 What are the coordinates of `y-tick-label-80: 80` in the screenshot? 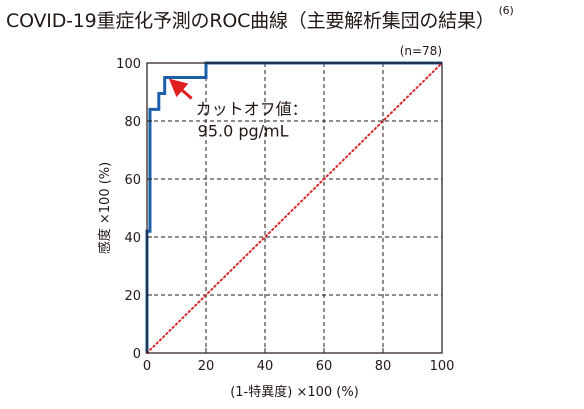 It's located at (132, 122).